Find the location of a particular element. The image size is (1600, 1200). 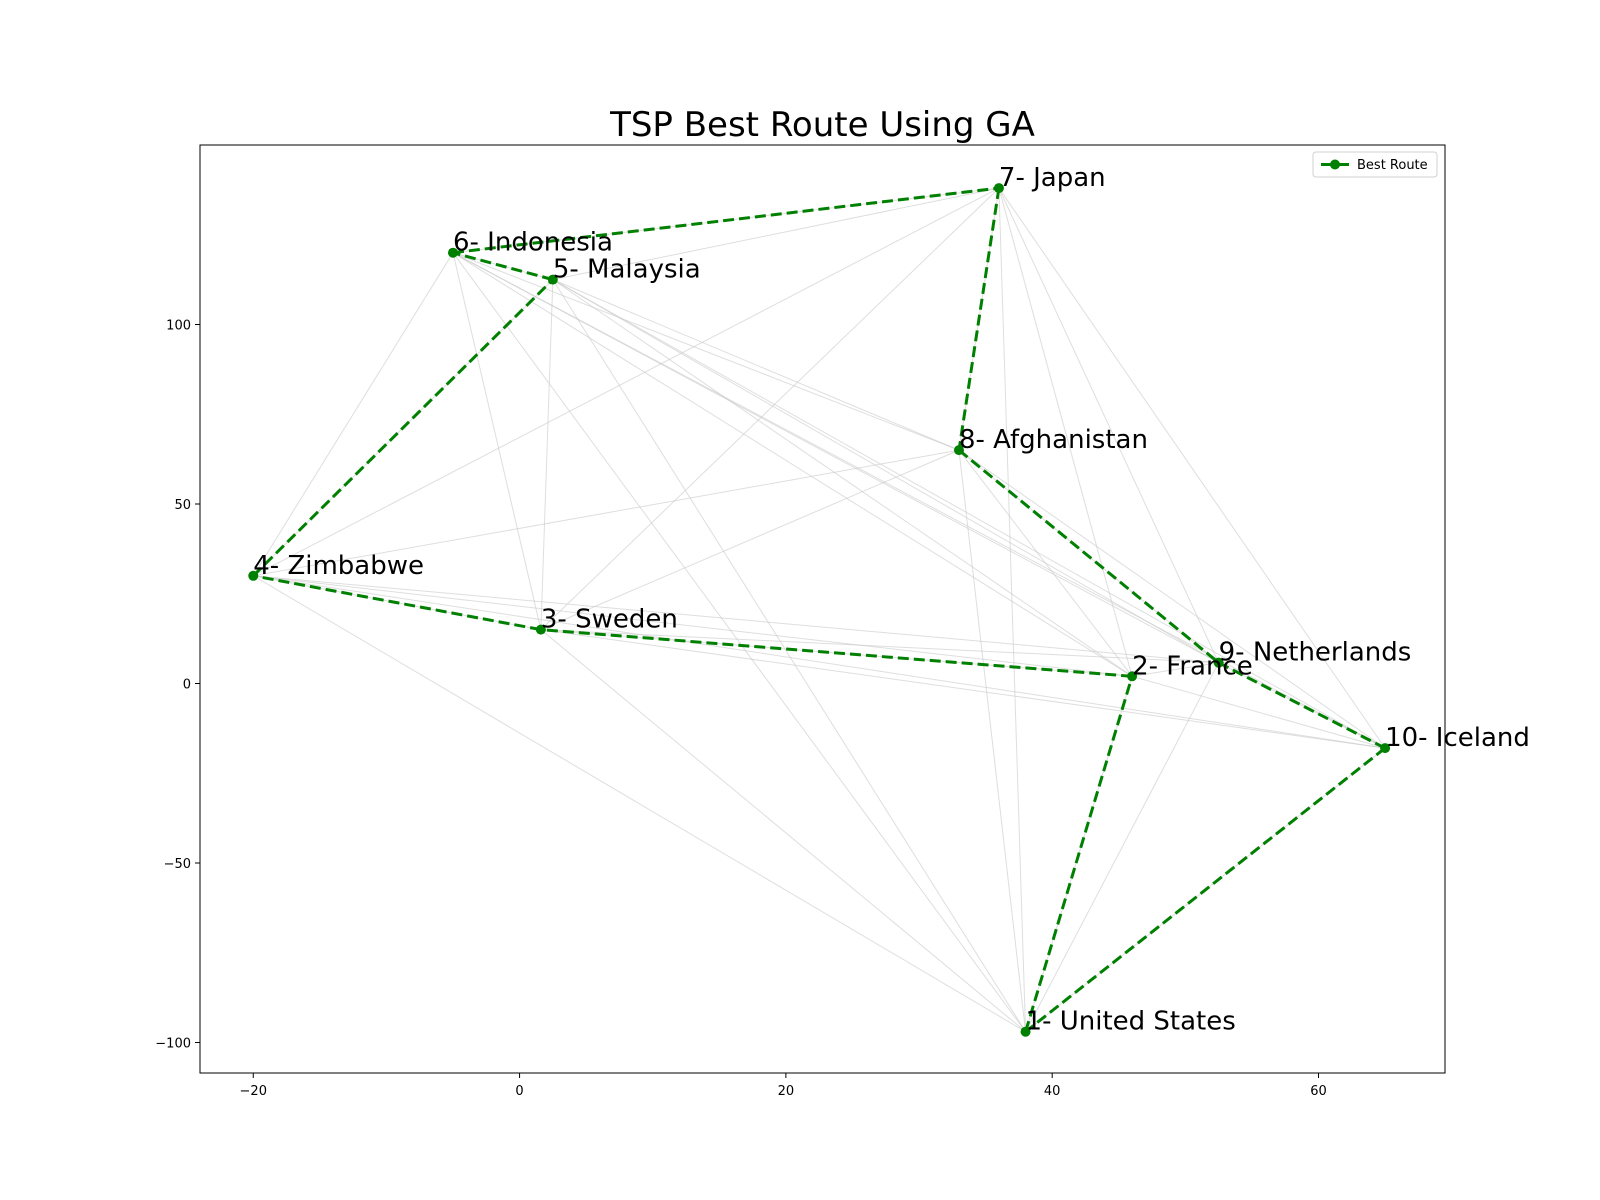

x-tick-label: 60 is located at coordinates (1318, 1091).